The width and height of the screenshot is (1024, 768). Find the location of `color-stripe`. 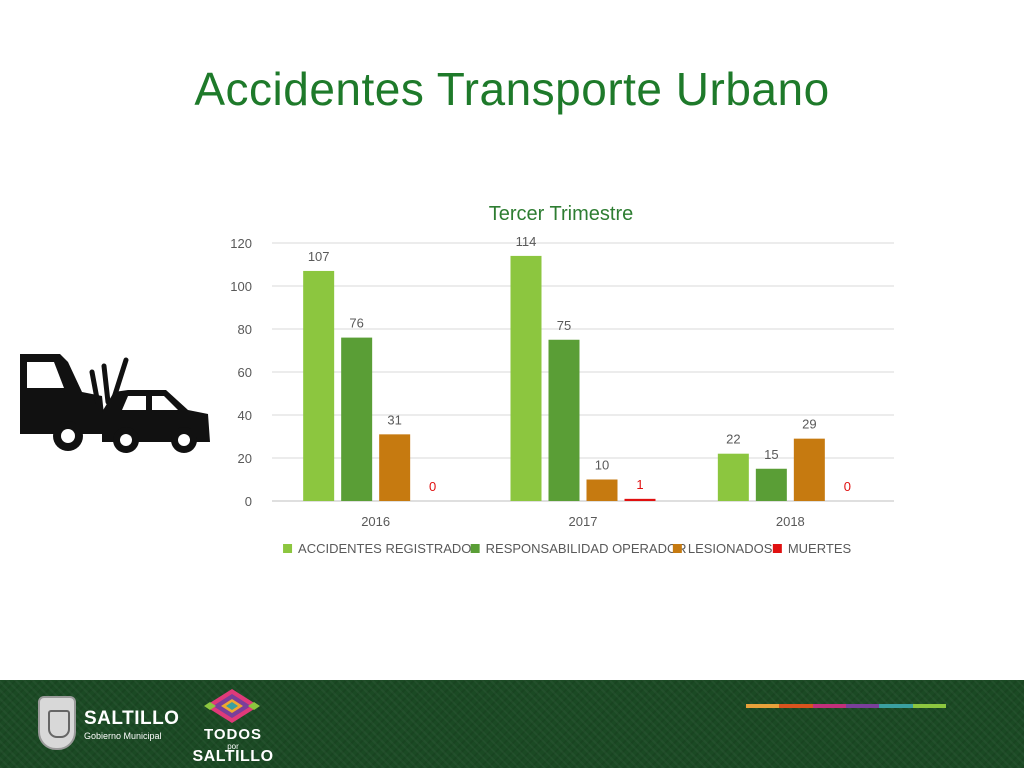

color-stripe is located at coordinates (846, 706).